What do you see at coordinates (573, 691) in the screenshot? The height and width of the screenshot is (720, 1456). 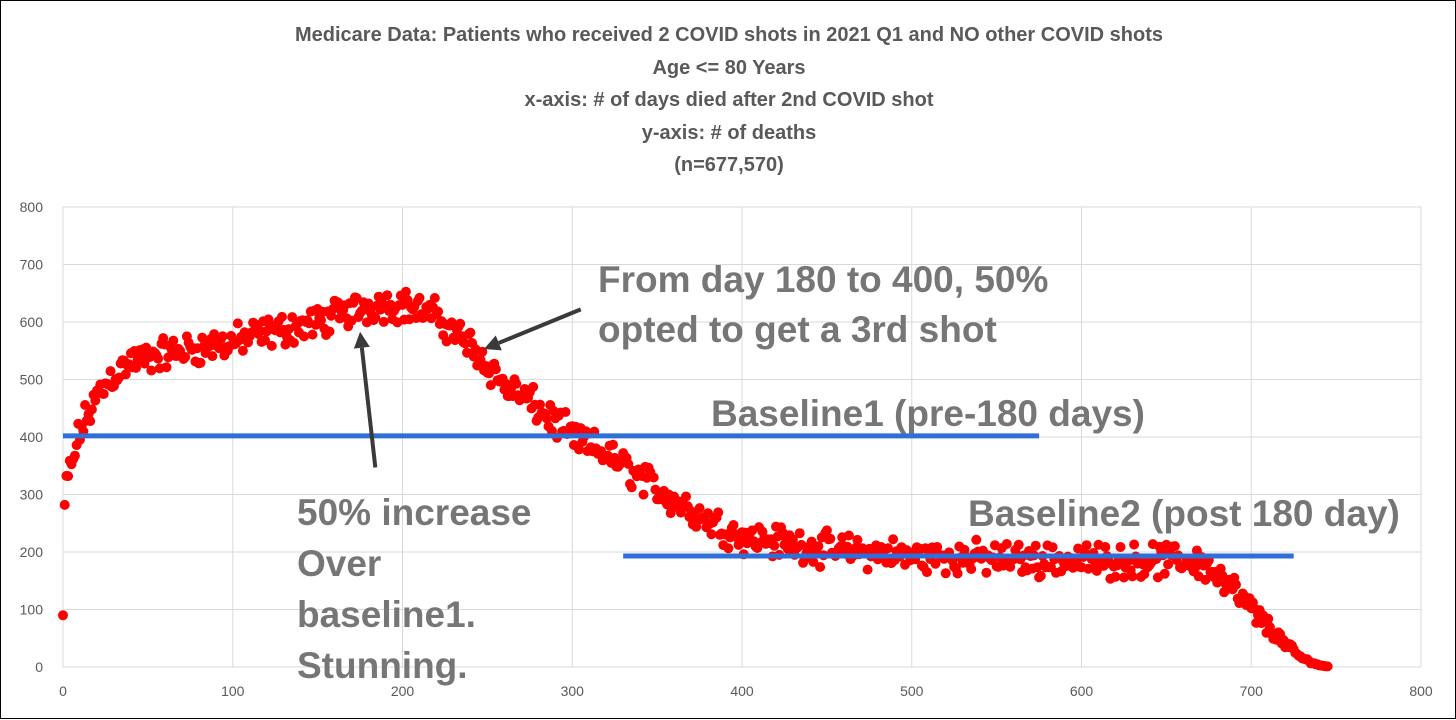 I see `x-tick-label: 300` at bounding box center [573, 691].